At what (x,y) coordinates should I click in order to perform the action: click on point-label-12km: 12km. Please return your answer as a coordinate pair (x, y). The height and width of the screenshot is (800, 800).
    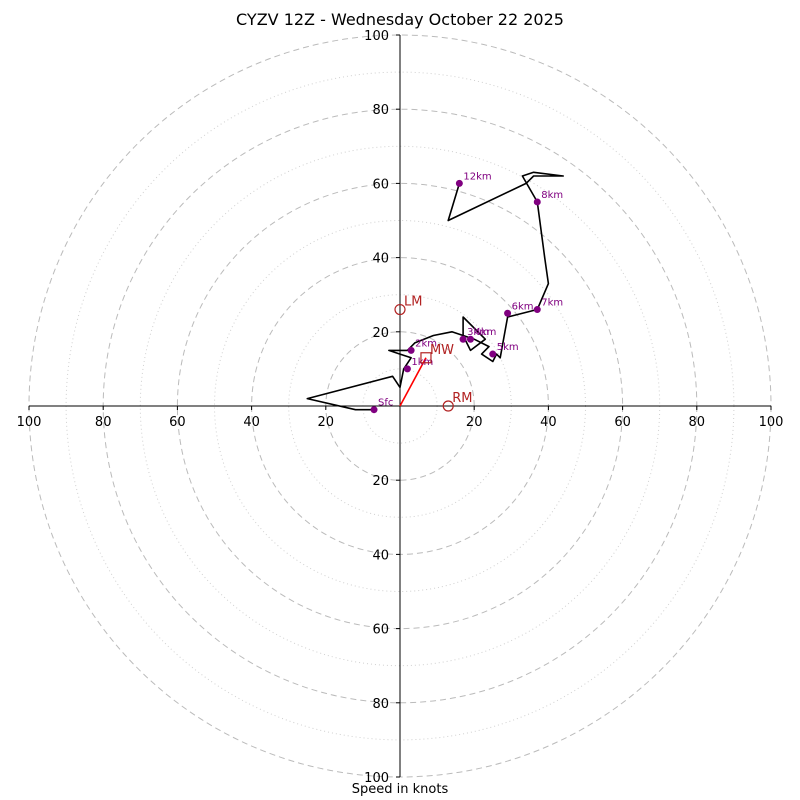
    Looking at the image, I should click on (477, 176).